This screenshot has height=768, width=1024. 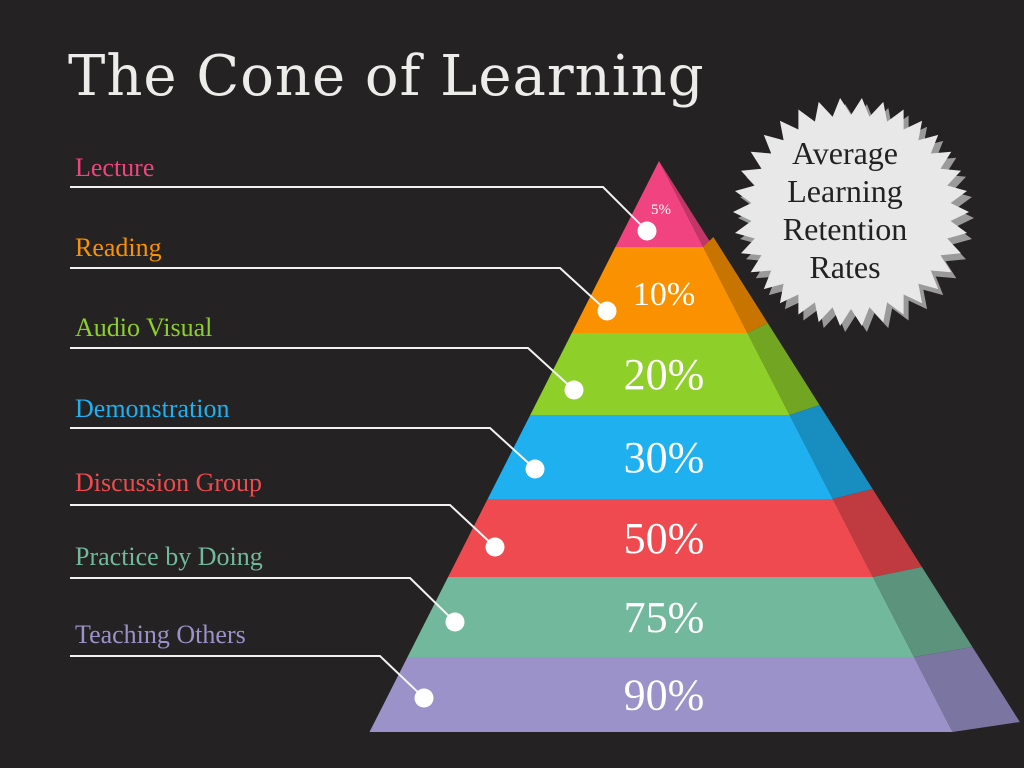 I want to click on level-label-text: Demonstration, so click(x=152, y=408).